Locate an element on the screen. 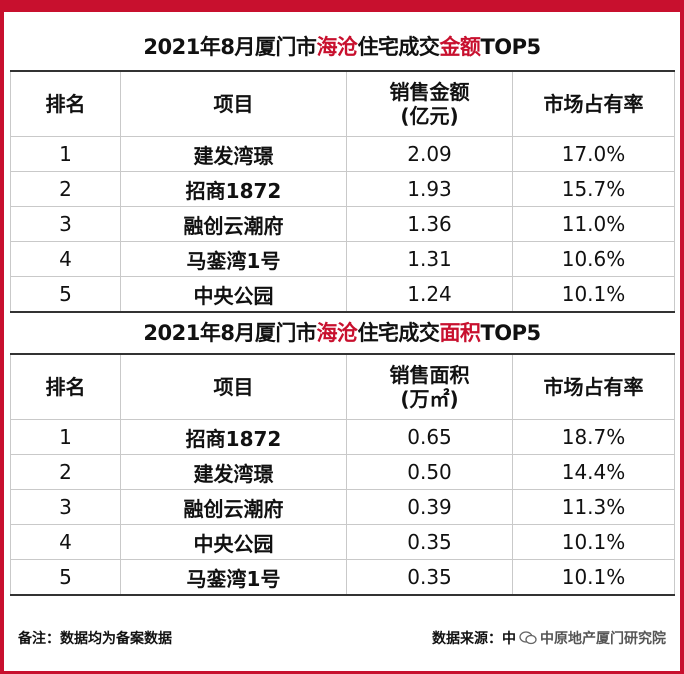  amount-table-title: 2021年8月厦门市海沧住宅成交金额TOP5 is located at coordinates (342, 47).